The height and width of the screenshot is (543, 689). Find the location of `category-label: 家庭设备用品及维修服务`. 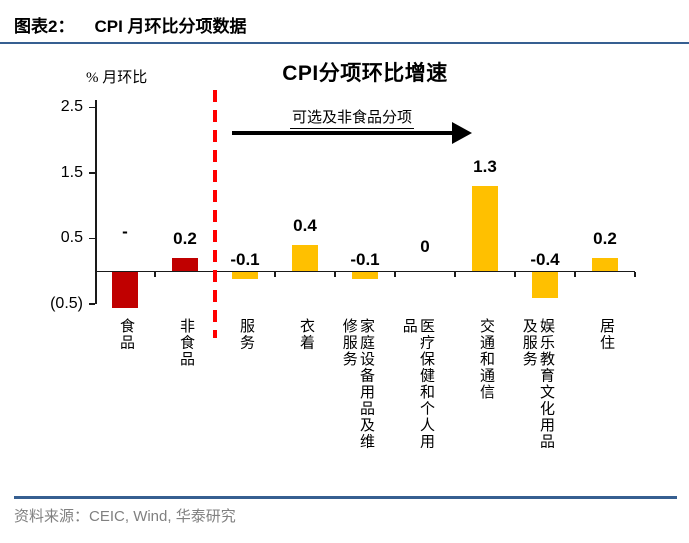

category-label: 家庭设备用品及维修服务 is located at coordinates (357, 384).